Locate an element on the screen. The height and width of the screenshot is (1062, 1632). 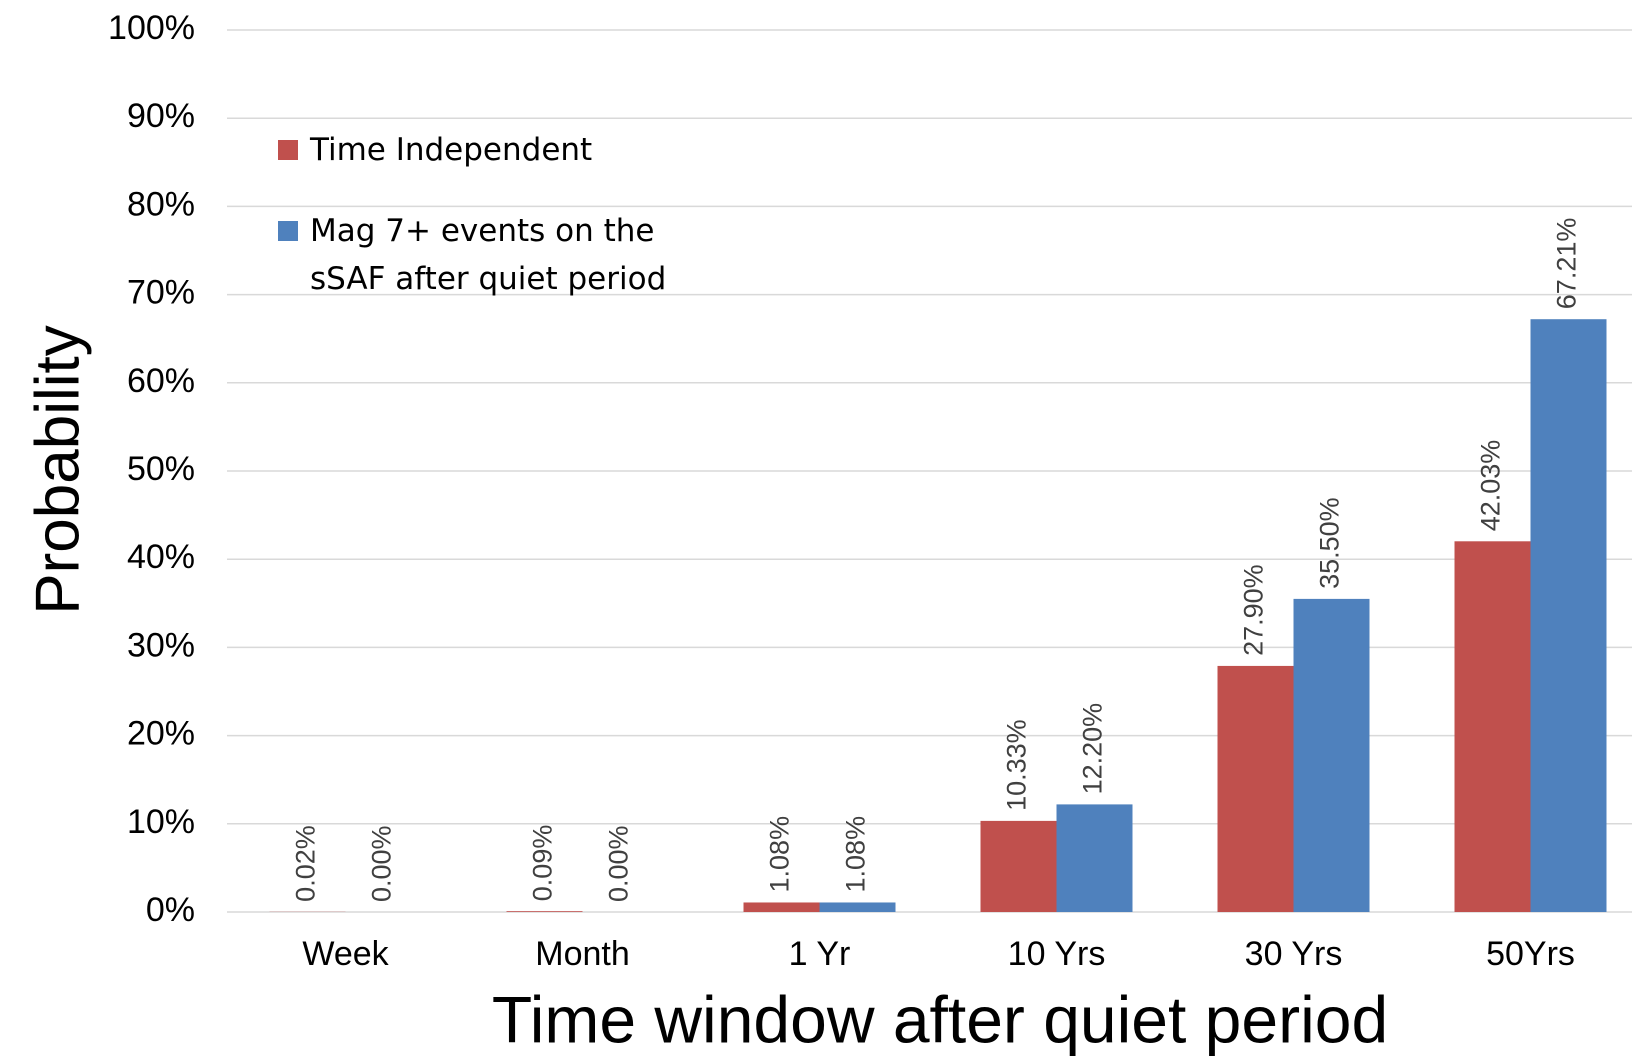
x-tick-label: 30 Yrs is located at coordinates (1294, 954).